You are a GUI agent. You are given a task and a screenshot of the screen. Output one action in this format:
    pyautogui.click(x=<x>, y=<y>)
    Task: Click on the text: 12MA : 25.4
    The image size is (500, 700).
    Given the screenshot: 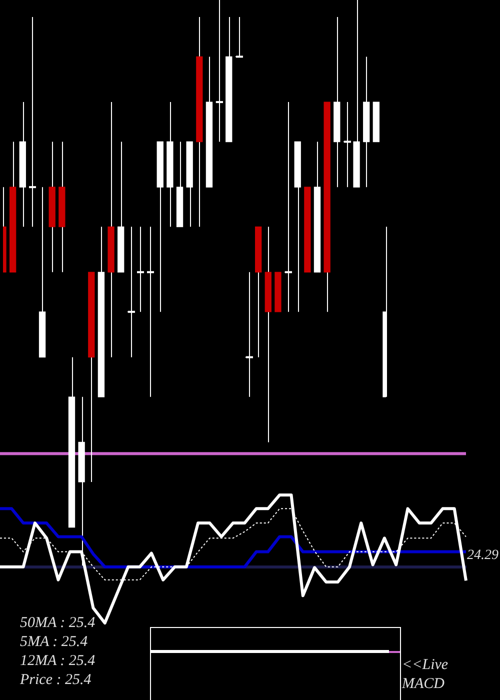 What is the action you would take?
    pyautogui.click(x=58, y=661)
    